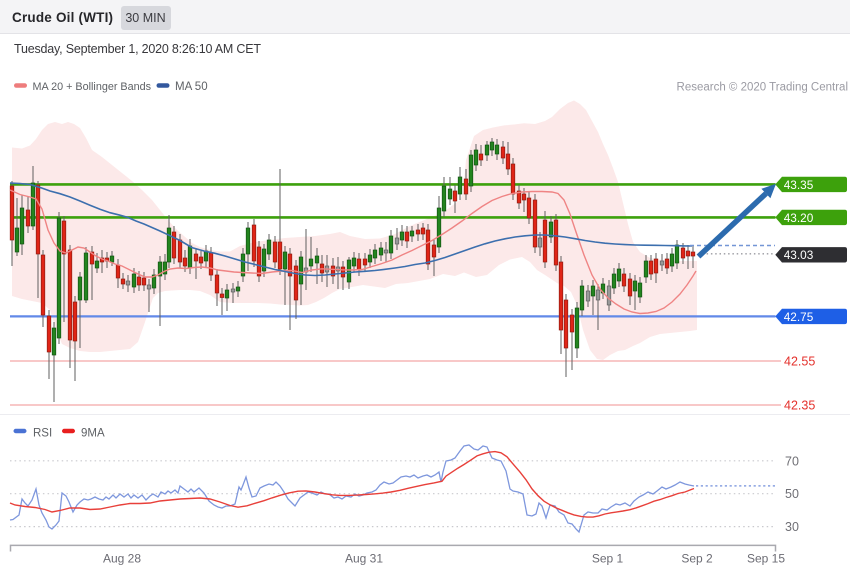 The image size is (850, 576). I want to click on svg-text:Research © 2020 Trading Centra: Research © 2020 Trading Central, so click(762, 88).